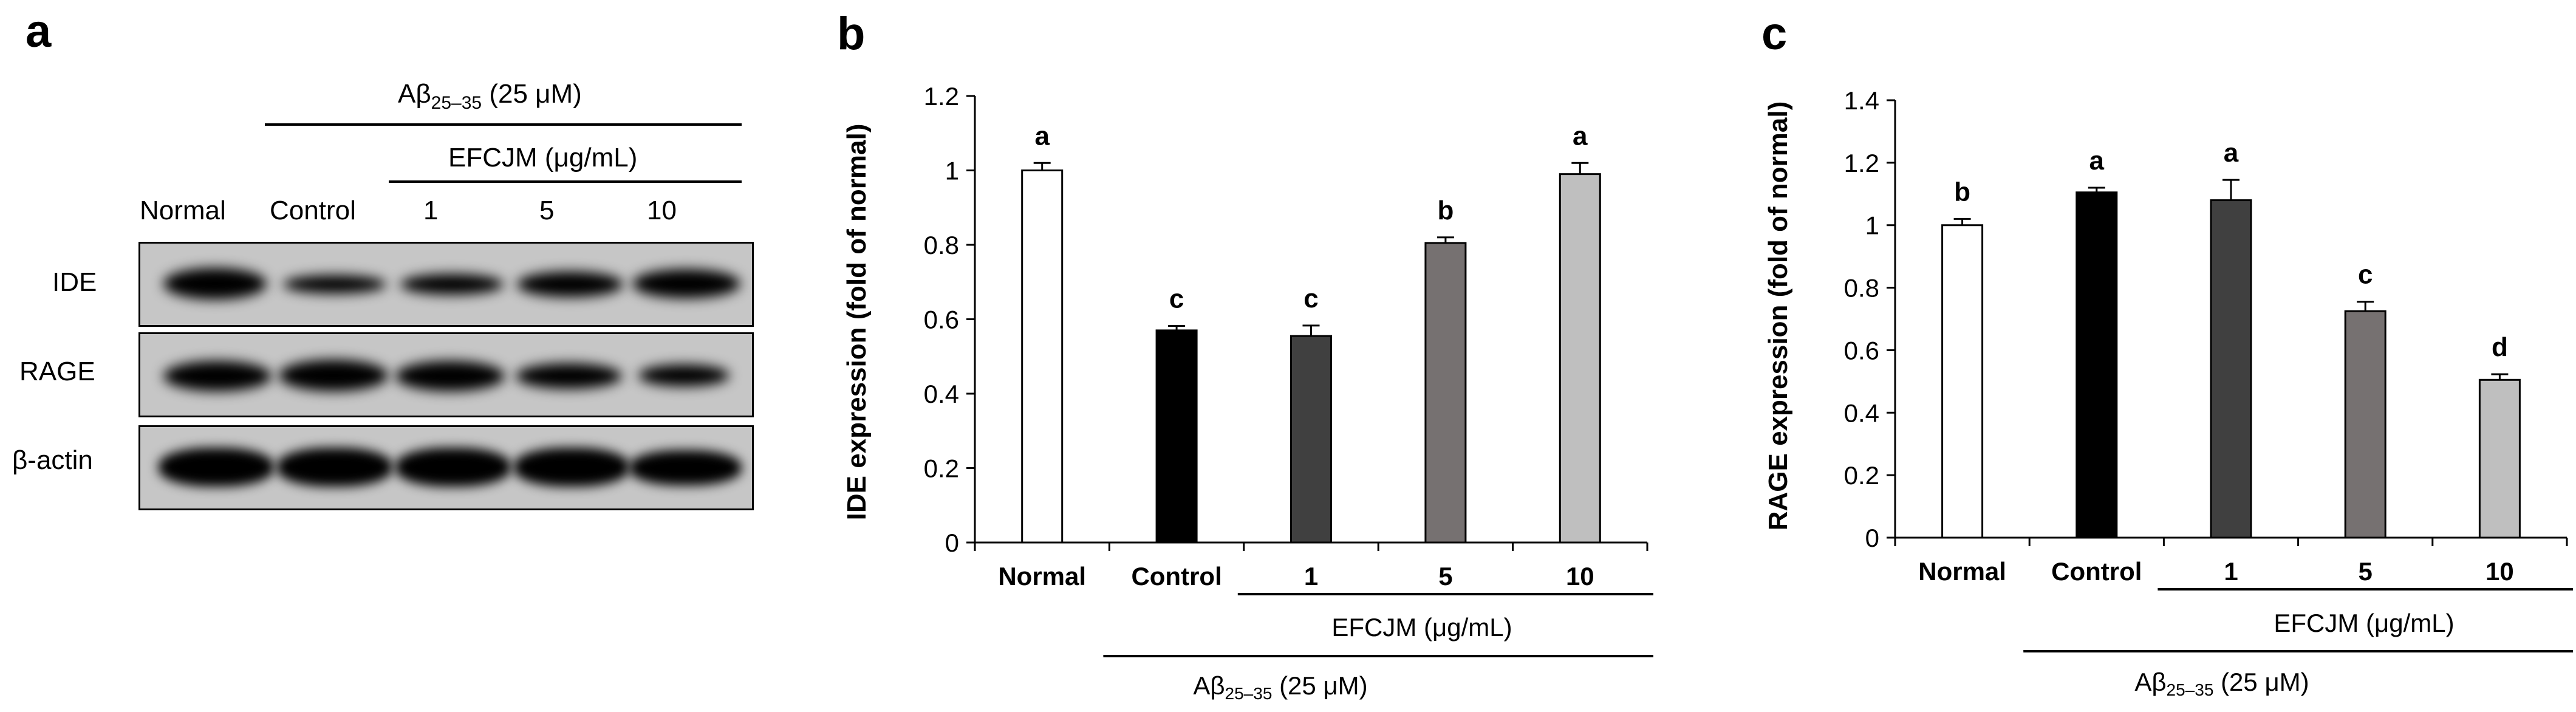 The width and height of the screenshot is (2576, 712). I want to click on chart-c-sig-letter: d, so click(2500, 347).